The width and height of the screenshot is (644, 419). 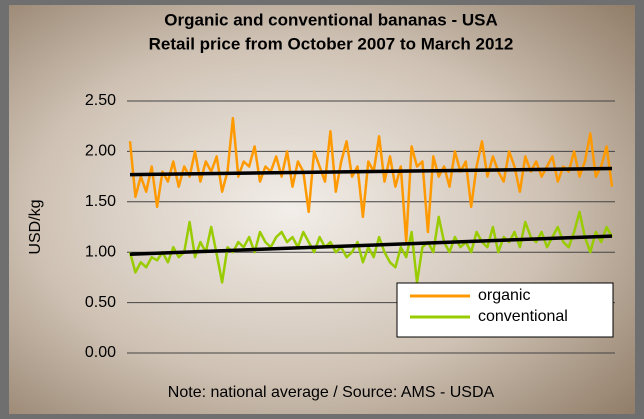 I want to click on y-tick-label: 1.50, so click(x=100, y=201).